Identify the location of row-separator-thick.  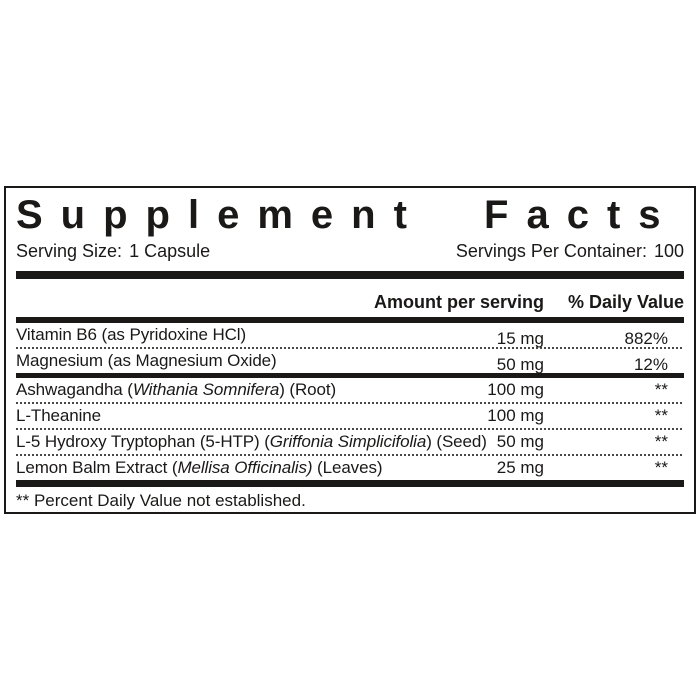
(350, 375).